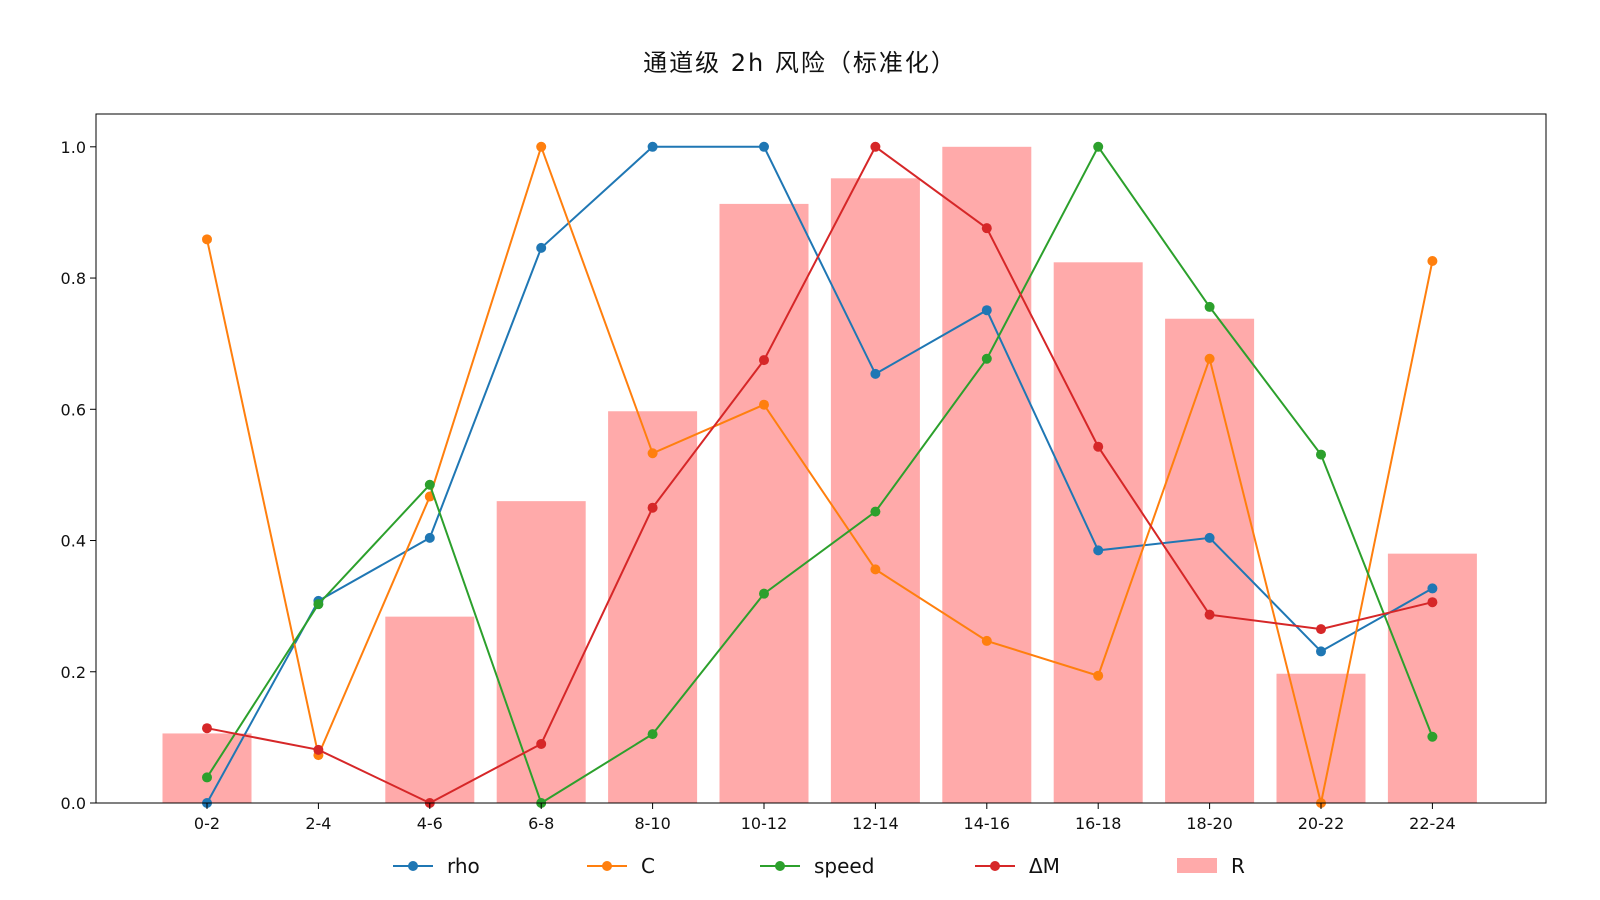  Describe the element at coordinates (1098, 823) in the screenshot. I see `x-tick-label: 16-18` at that location.